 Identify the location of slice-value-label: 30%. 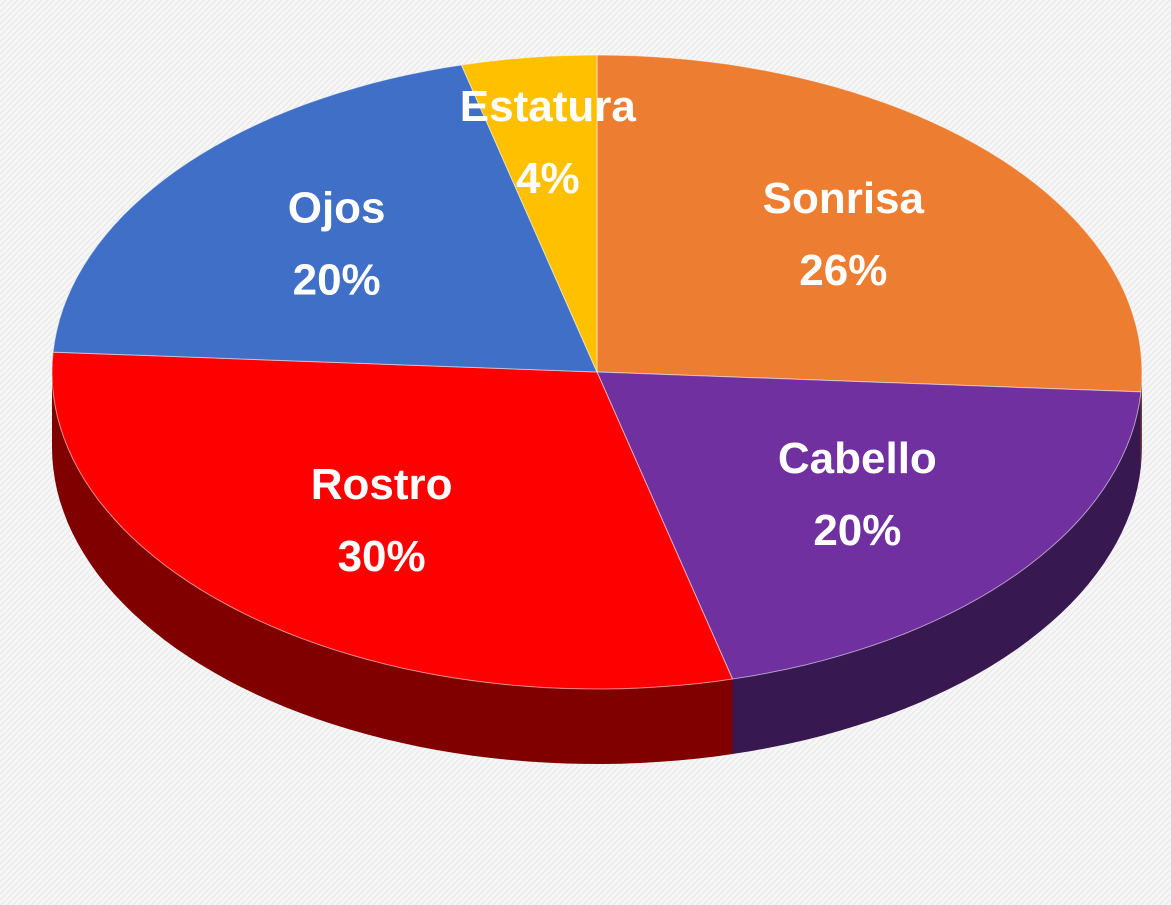
(382, 556).